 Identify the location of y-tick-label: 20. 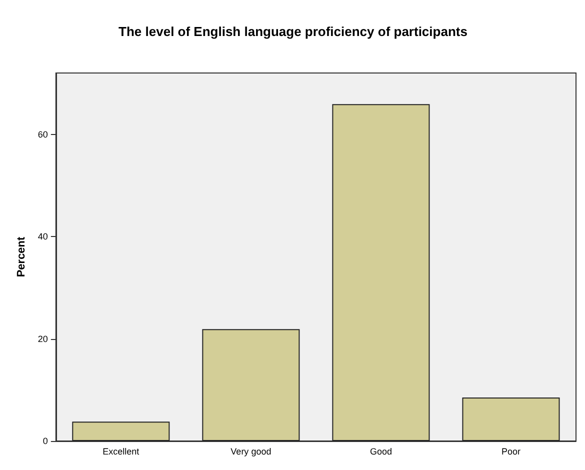
(43, 339).